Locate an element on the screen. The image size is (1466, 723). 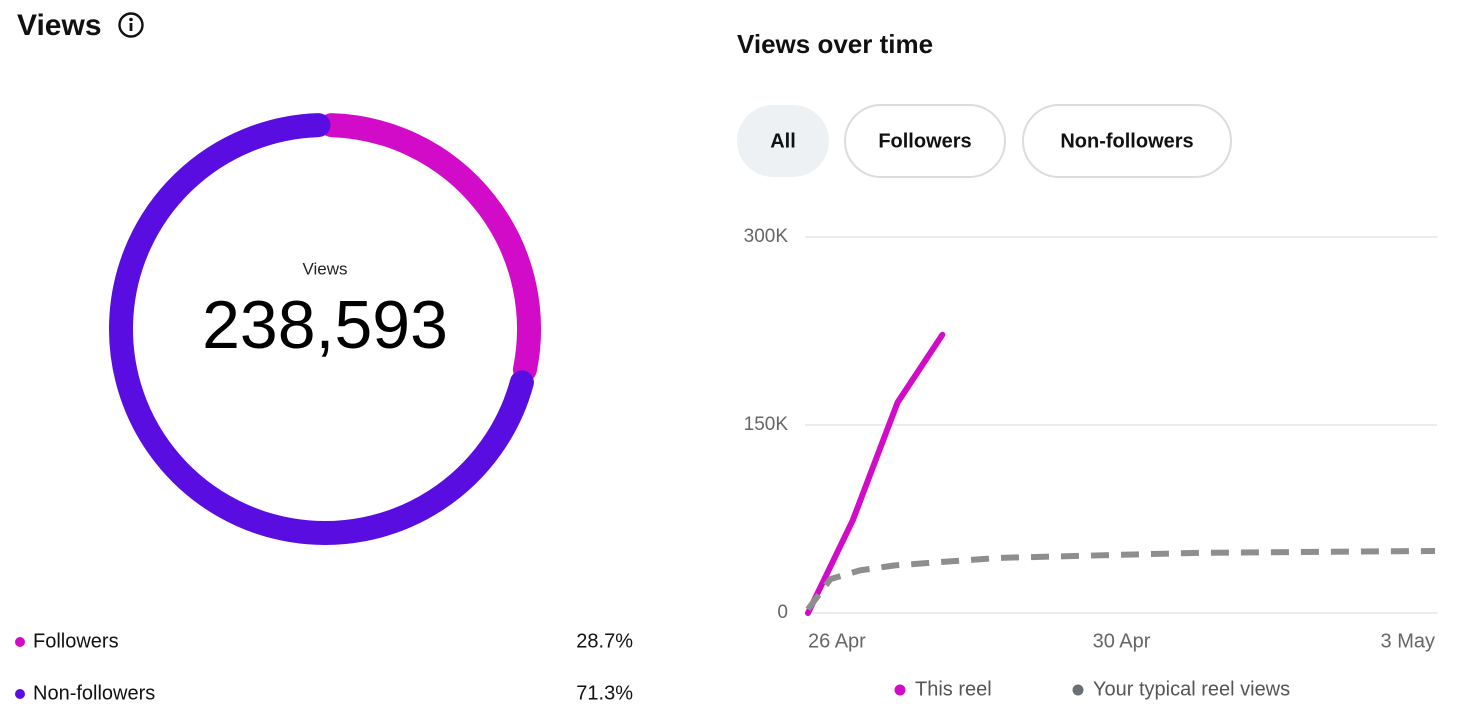
center-value: 238,593 is located at coordinates (325, 325).